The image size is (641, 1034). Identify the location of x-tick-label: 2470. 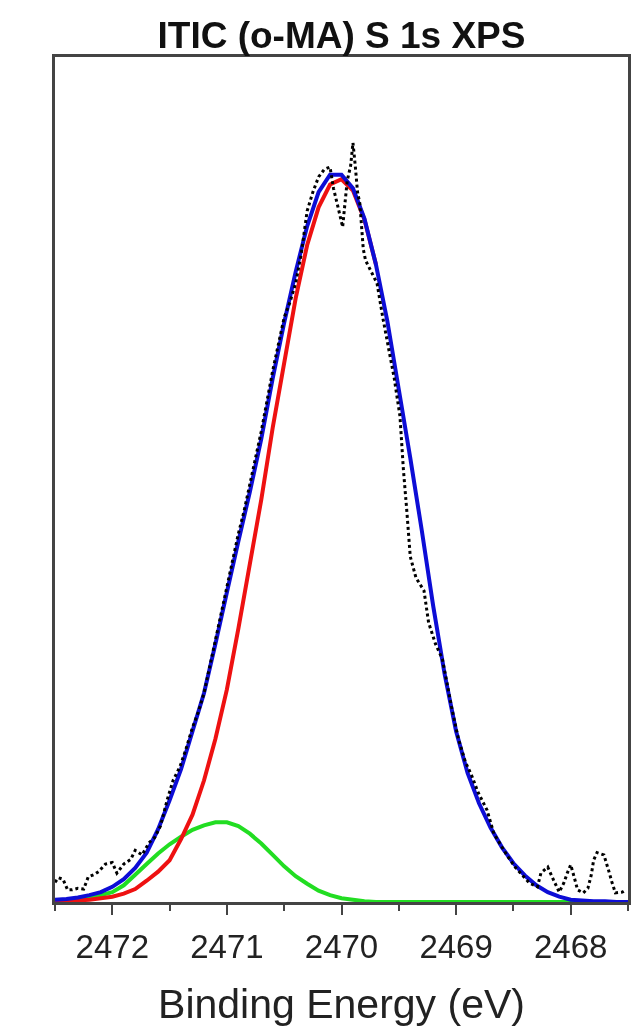
(341, 946).